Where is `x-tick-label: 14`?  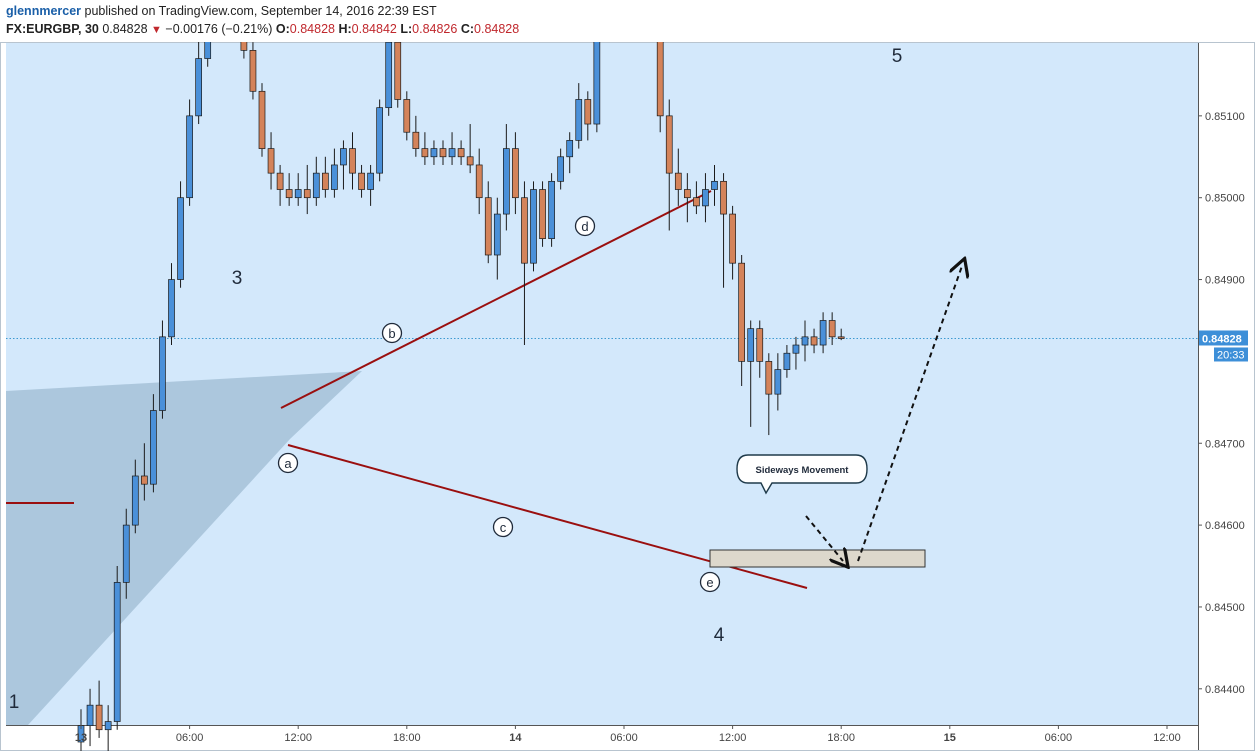
x-tick-label: 14 is located at coordinates (515, 738).